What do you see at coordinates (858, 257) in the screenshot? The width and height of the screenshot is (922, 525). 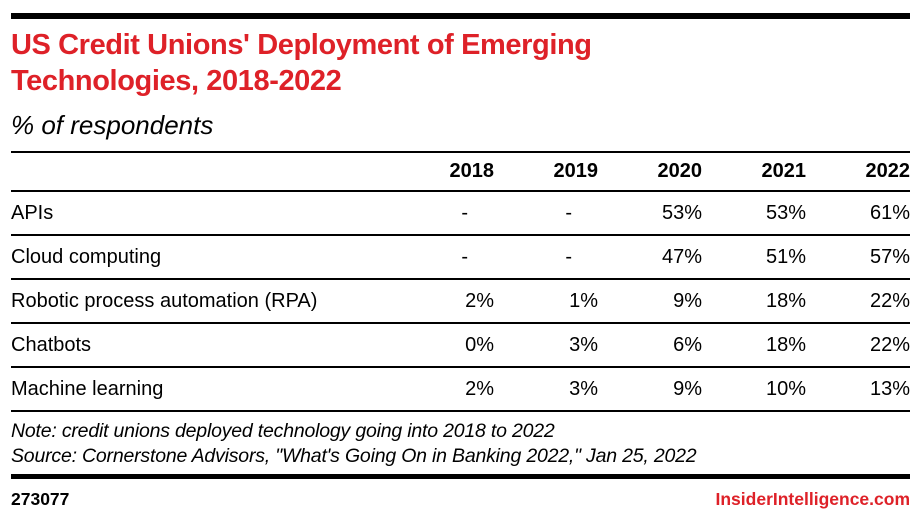 I see `table-cell: 57%` at bounding box center [858, 257].